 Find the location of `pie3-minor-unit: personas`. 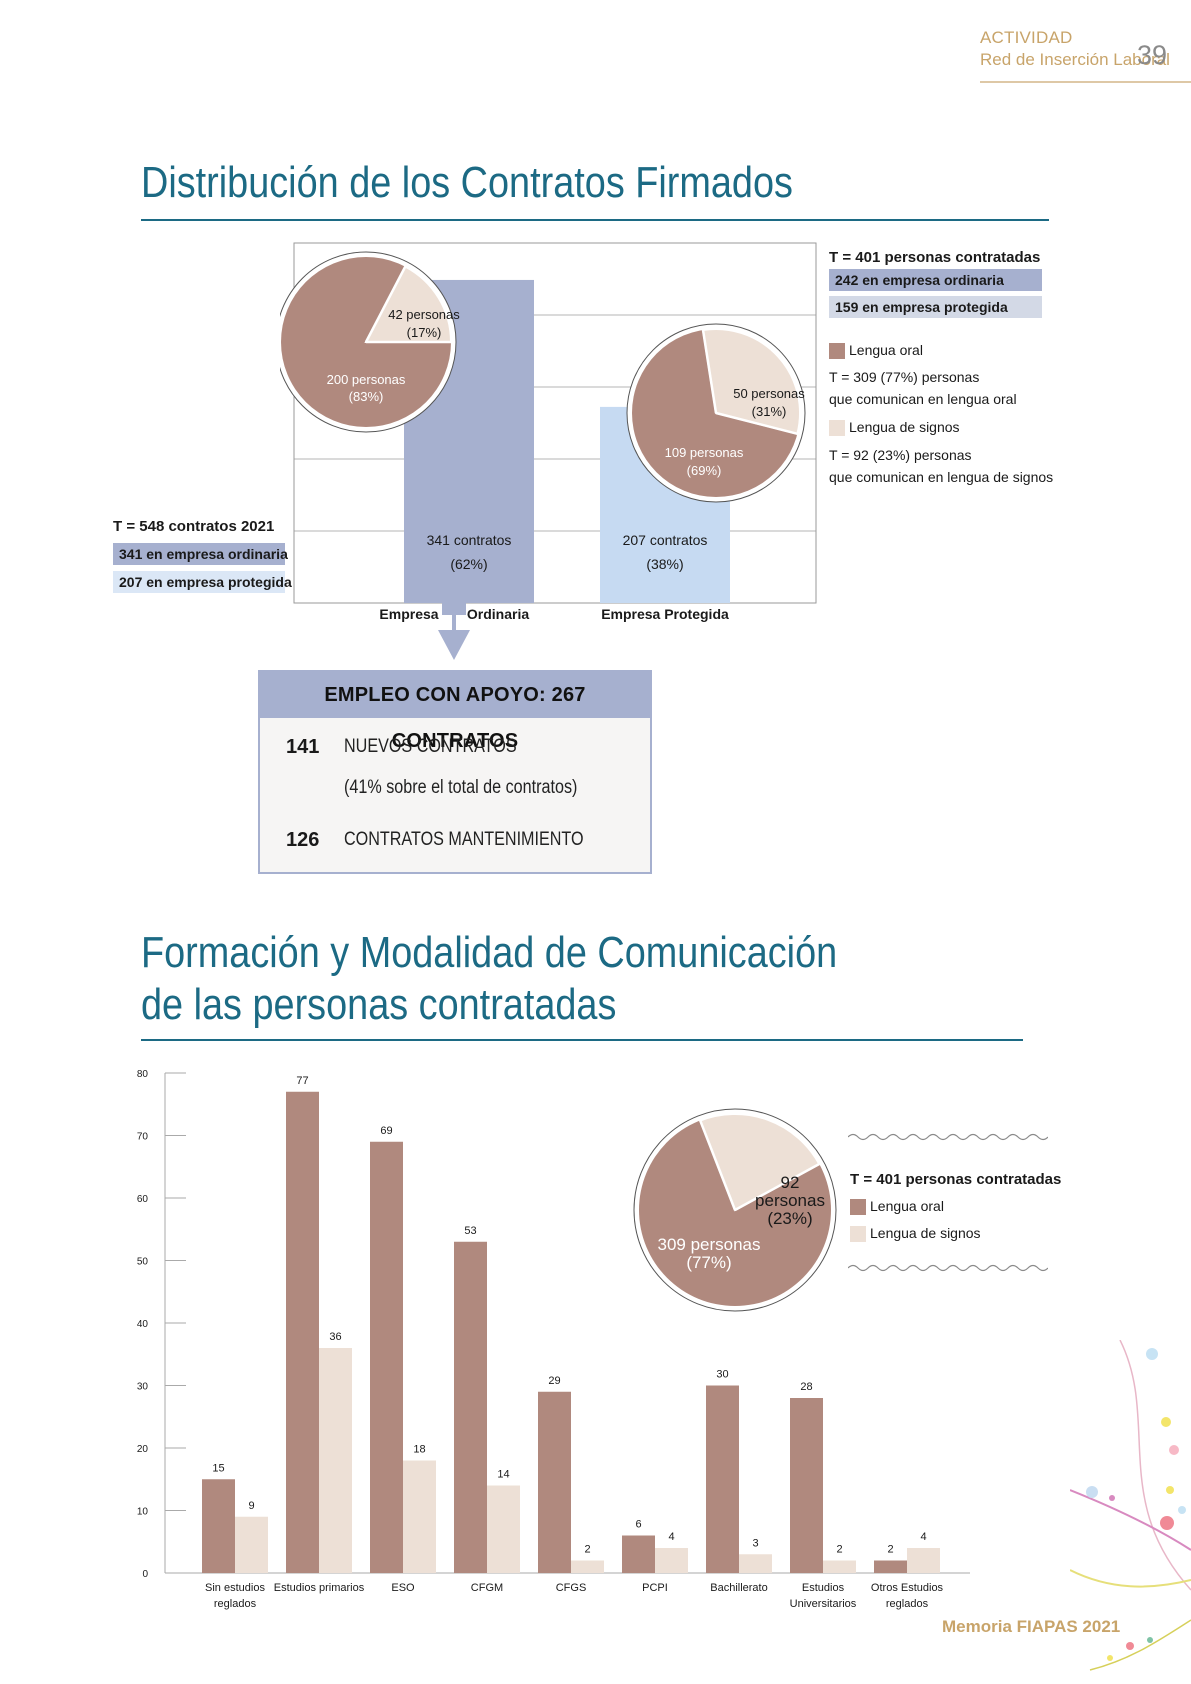

pie3-minor-unit: personas is located at coordinates (790, 1200).